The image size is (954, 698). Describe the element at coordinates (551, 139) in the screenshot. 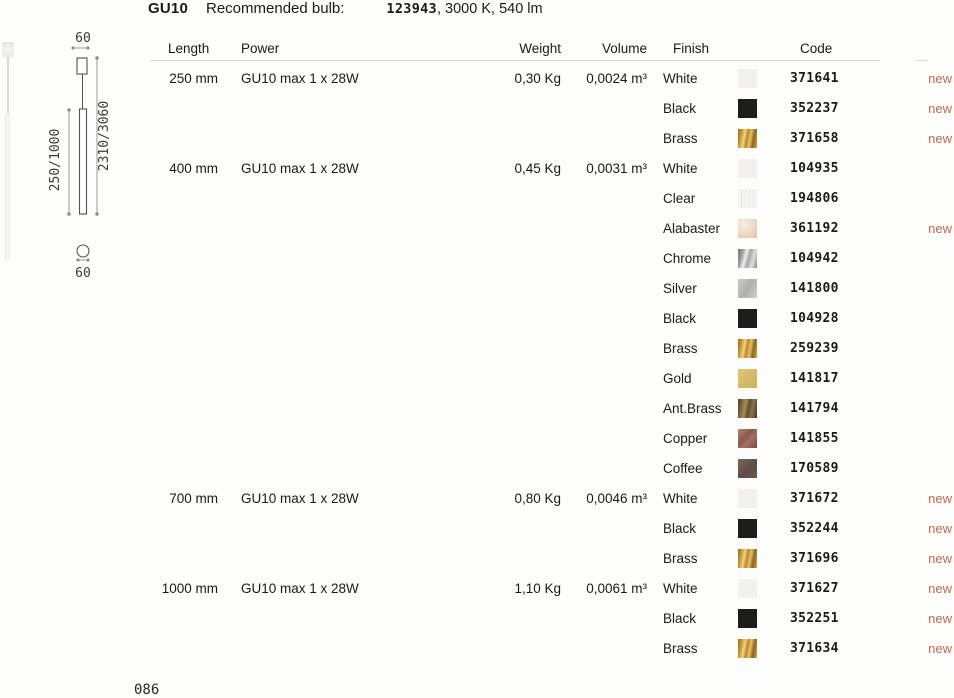

I see `table-row: Brass 371658 new` at that location.